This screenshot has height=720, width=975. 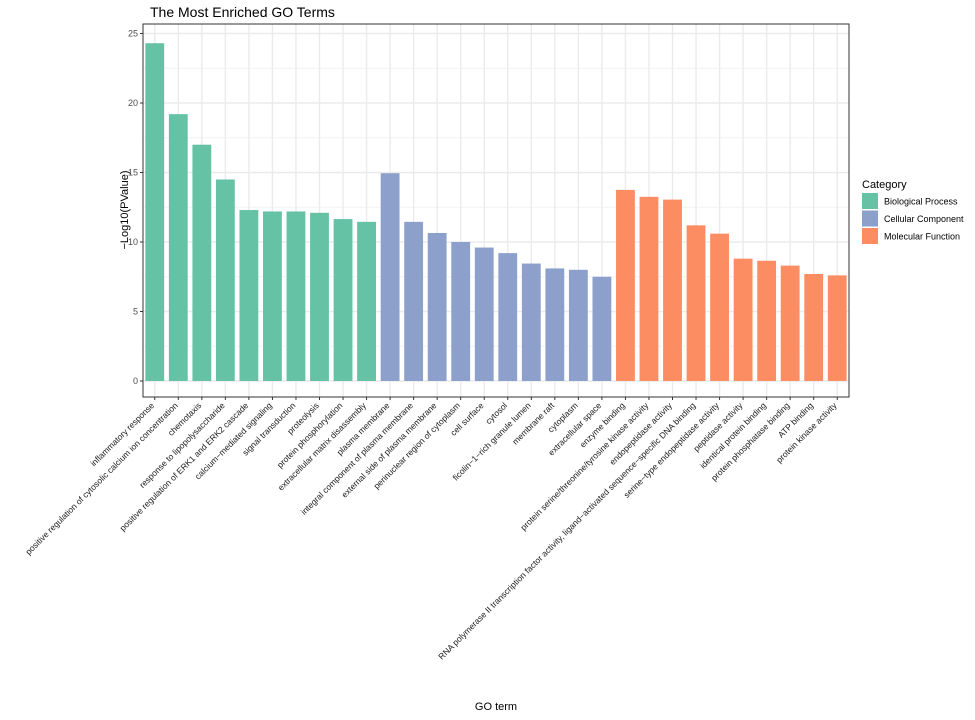 What do you see at coordinates (924, 219) in the screenshot?
I see `legend-label: Cellular Component` at bounding box center [924, 219].